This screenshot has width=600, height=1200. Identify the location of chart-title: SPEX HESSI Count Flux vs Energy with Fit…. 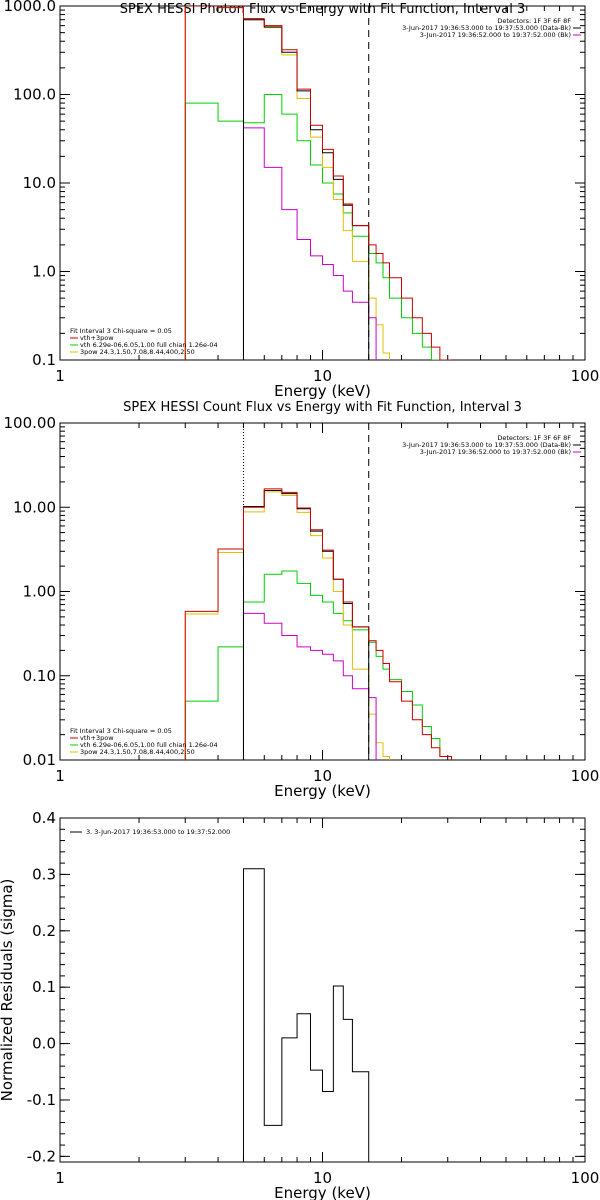
(322, 407).